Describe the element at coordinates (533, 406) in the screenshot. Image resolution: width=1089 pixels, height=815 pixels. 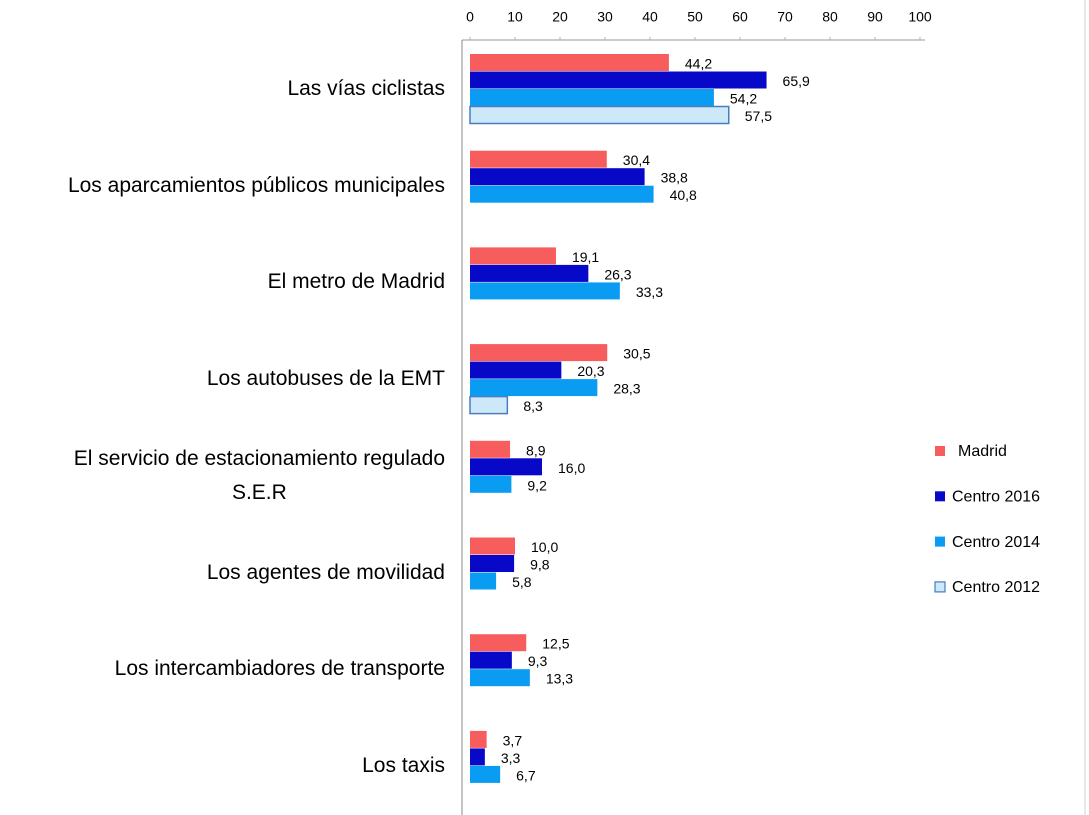
I see `data-label: 8,3` at that location.